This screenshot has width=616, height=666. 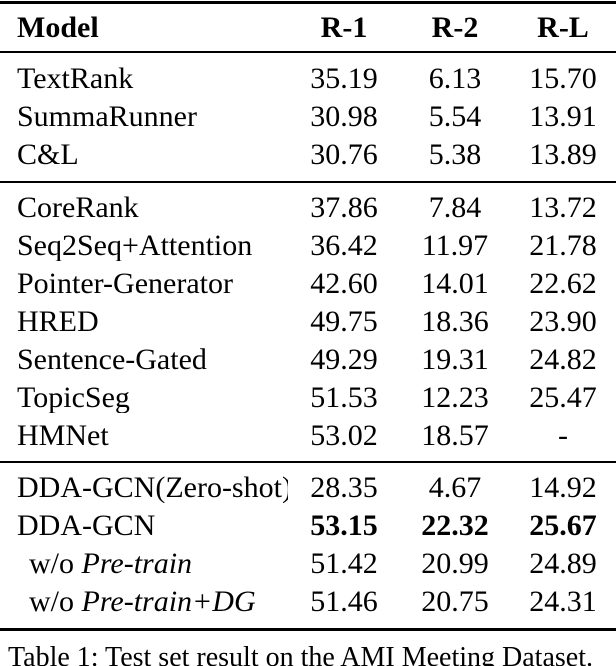 What do you see at coordinates (563, 207) in the screenshot?
I see `value-rl: 13.72` at bounding box center [563, 207].